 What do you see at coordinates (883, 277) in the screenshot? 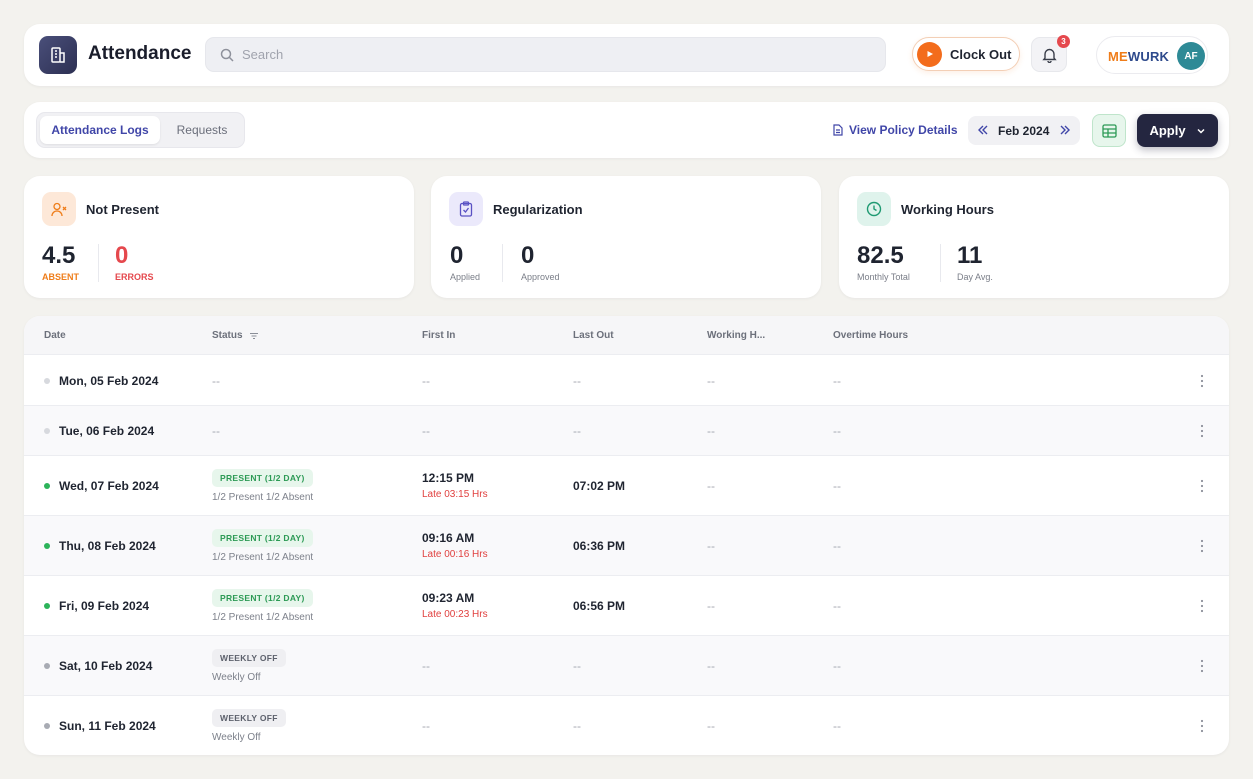
I see `monthly-total-label: Monthly Total` at bounding box center [883, 277].